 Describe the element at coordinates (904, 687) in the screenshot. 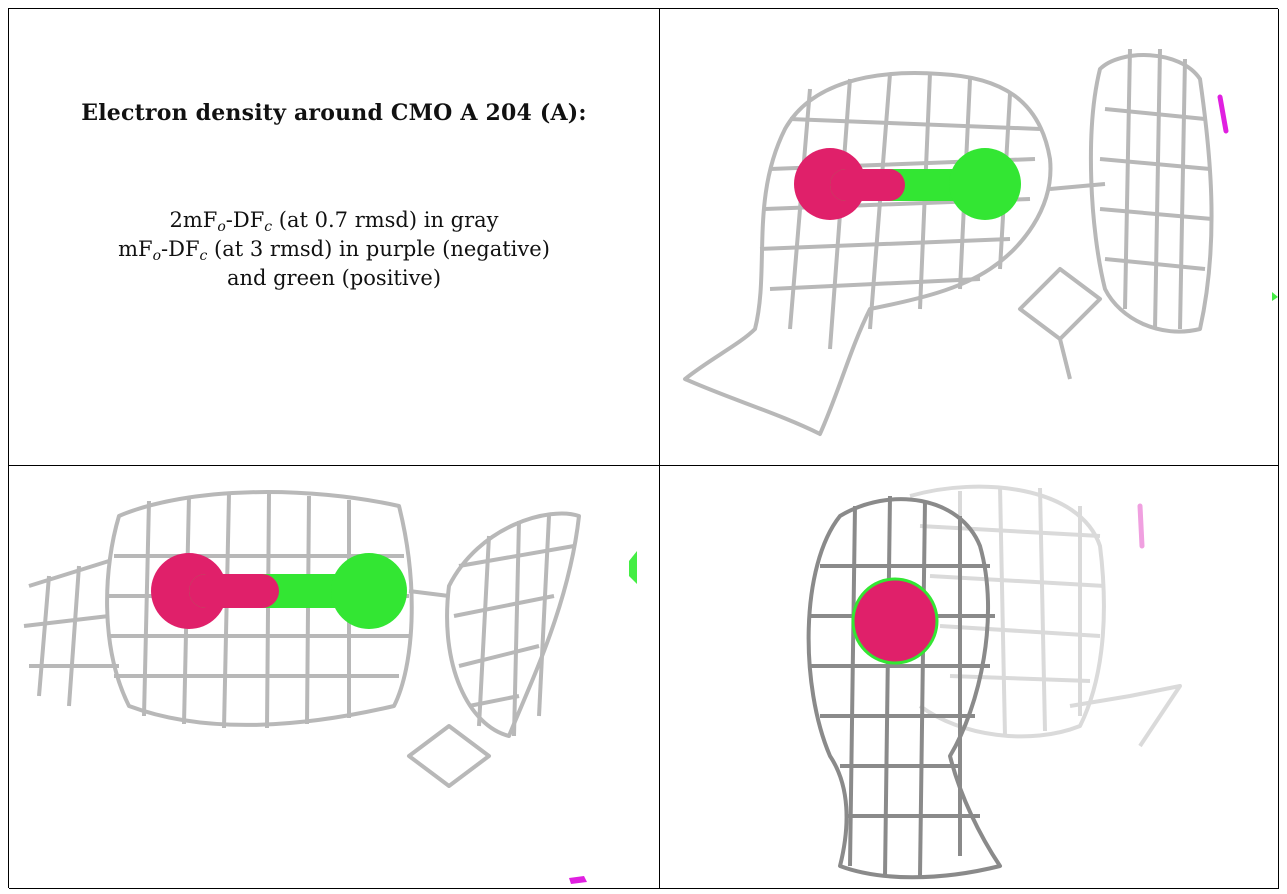

I see `mesh-2fofc-front` at that location.